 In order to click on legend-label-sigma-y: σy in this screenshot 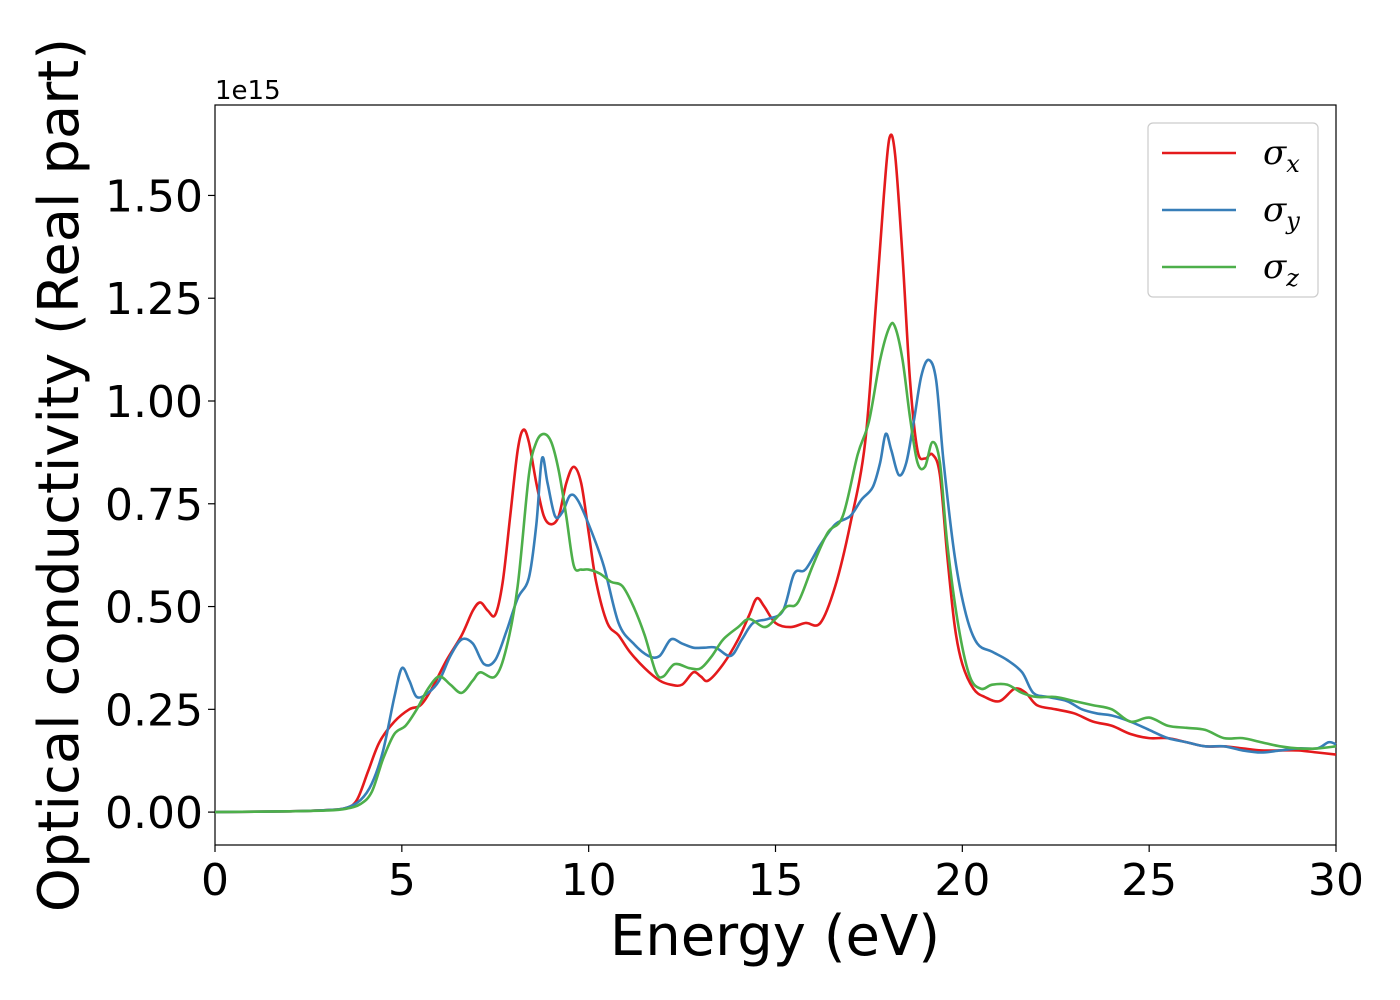, I will do `click(1281, 212)`.